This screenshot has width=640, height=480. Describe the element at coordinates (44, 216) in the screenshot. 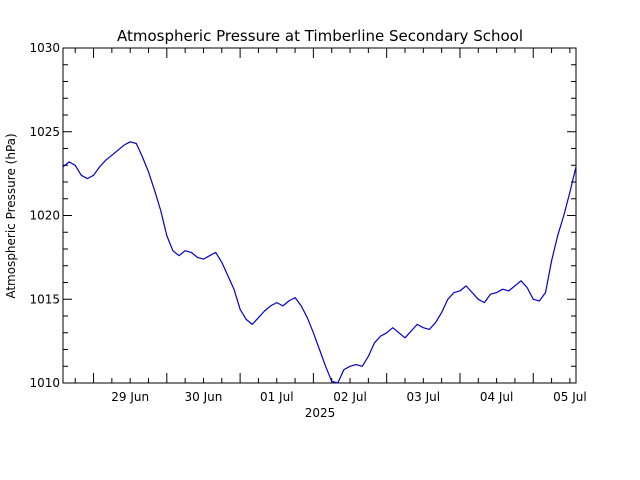

I see `y-tick-label: 1020` at that location.